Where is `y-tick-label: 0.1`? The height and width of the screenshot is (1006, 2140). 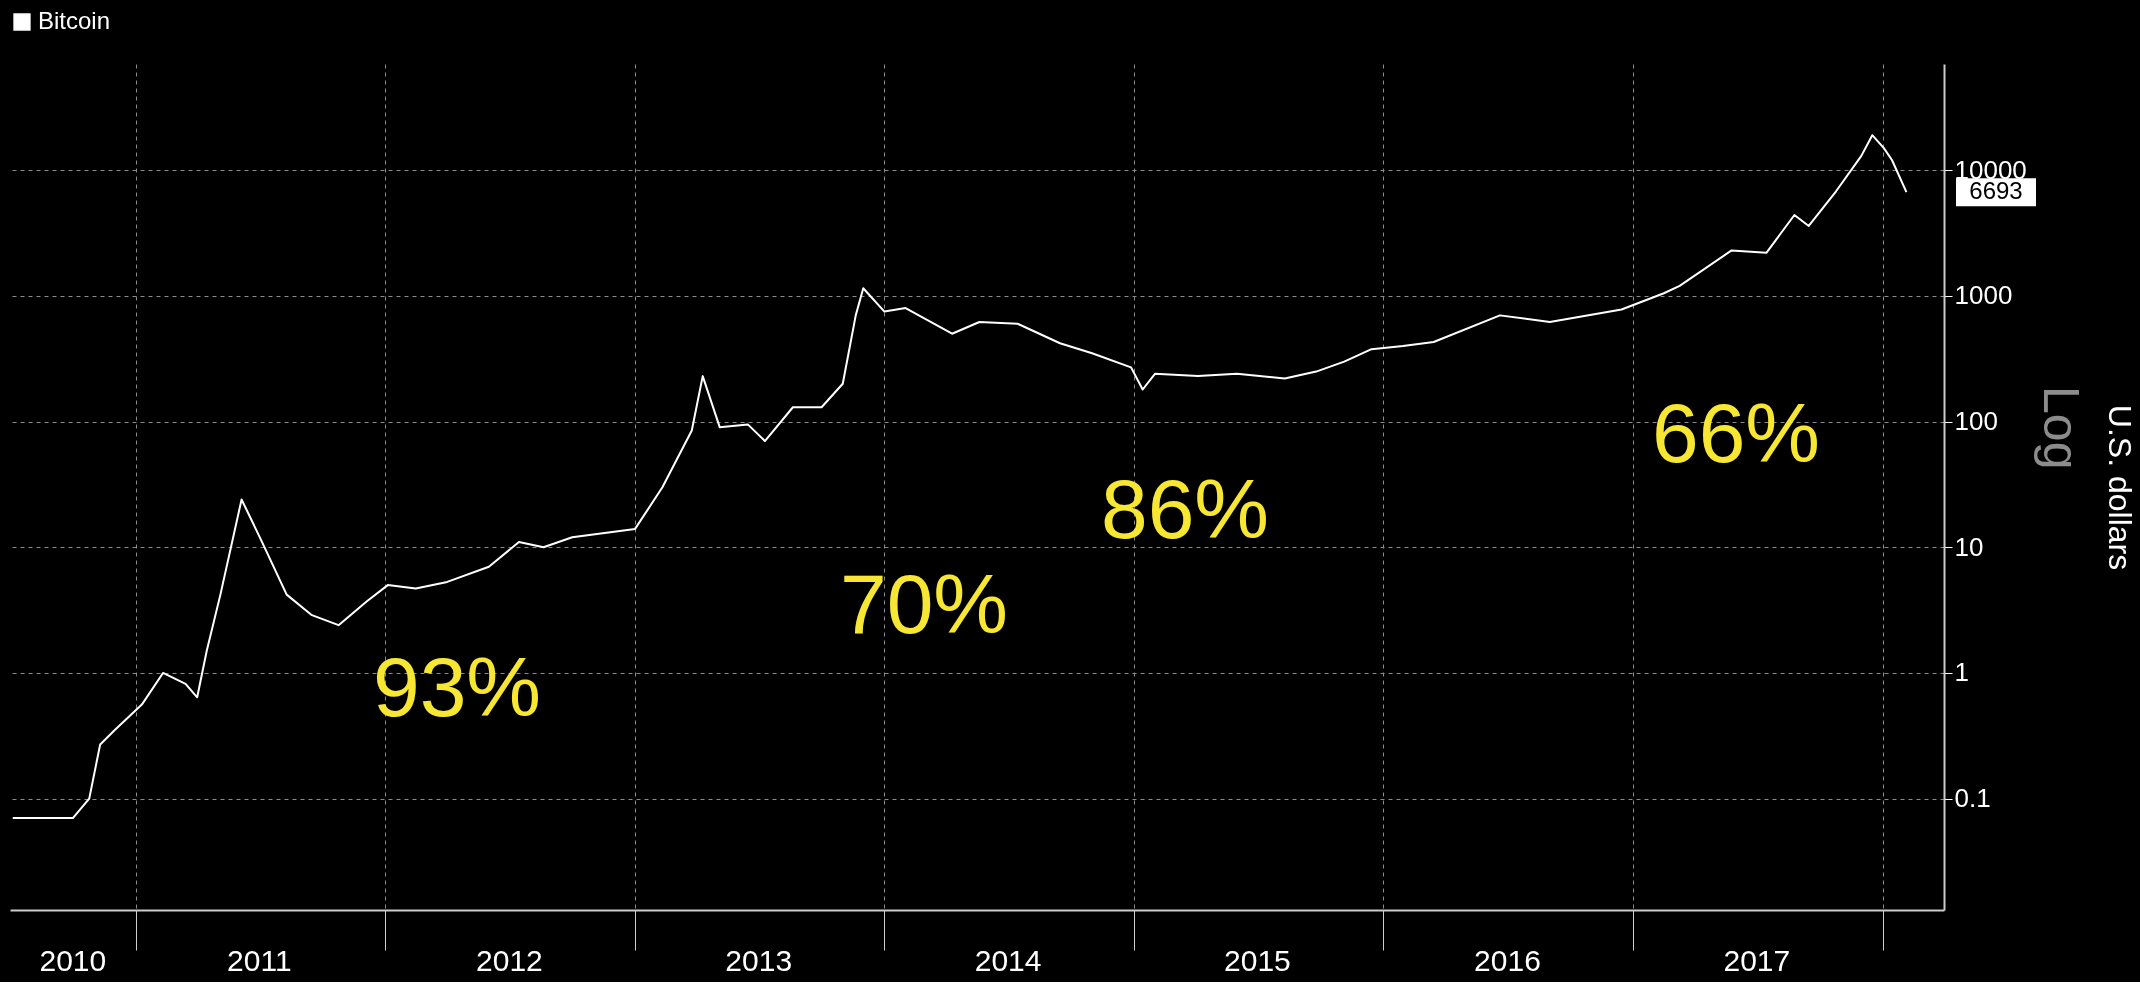
y-tick-label: 0.1 is located at coordinates (1972, 798).